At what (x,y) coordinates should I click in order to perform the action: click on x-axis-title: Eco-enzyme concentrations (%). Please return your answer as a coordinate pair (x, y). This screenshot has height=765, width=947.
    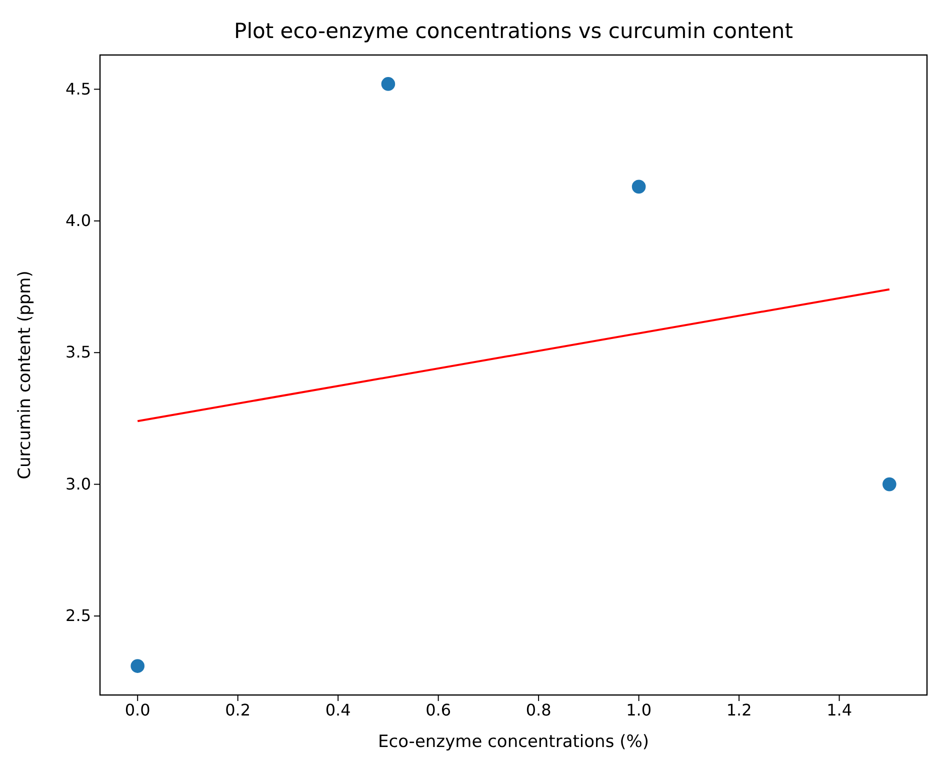
    Looking at the image, I should click on (513, 742).